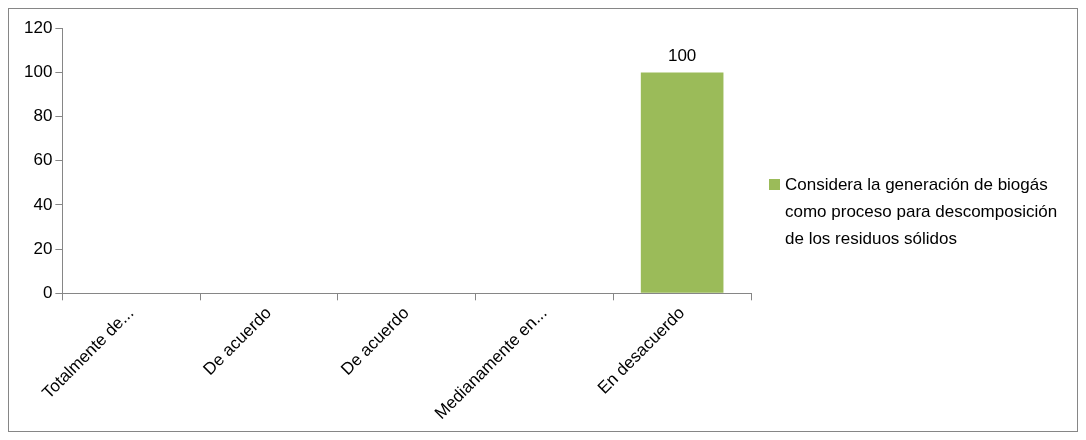 The height and width of the screenshot is (440, 1086). What do you see at coordinates (43, 248) in the screenshot?
I see `y-tick-label: 20` at bounding box center [43, 248].